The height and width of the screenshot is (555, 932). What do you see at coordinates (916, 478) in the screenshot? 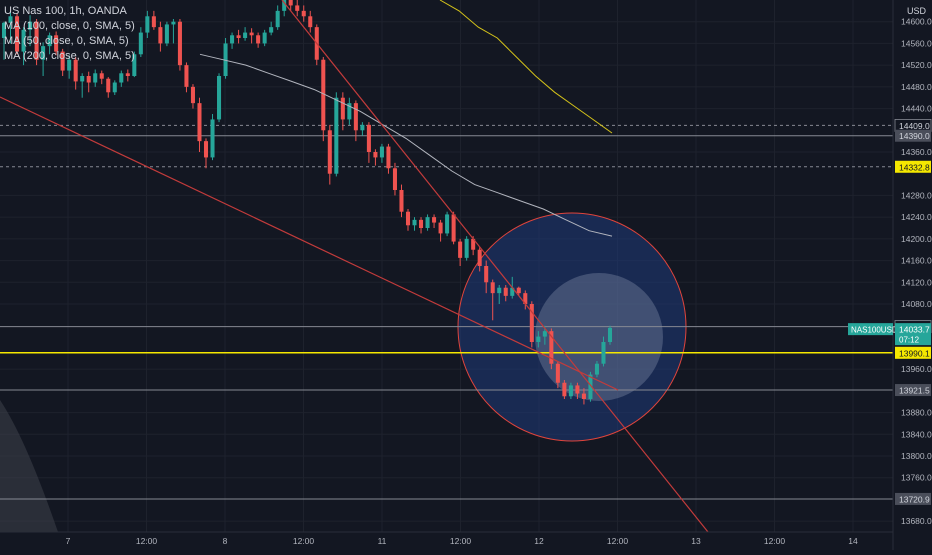
I see `y-tick-label: 13760.0` at bounding box center [916, 478].